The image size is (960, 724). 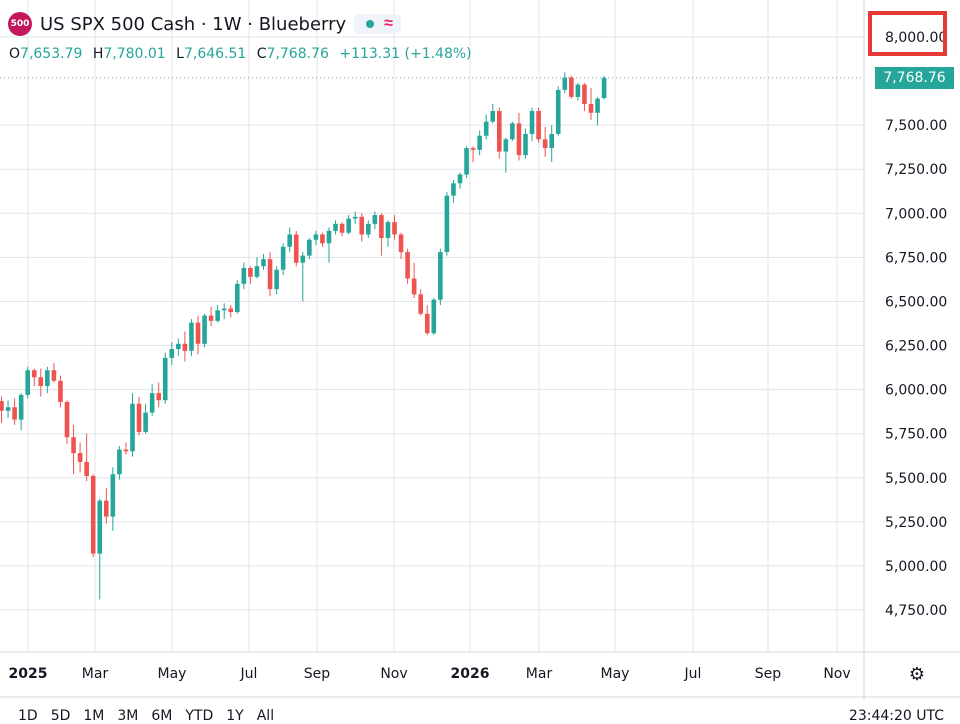 I want to click on range-button-3m: 3M, so click(x=128, y=716).